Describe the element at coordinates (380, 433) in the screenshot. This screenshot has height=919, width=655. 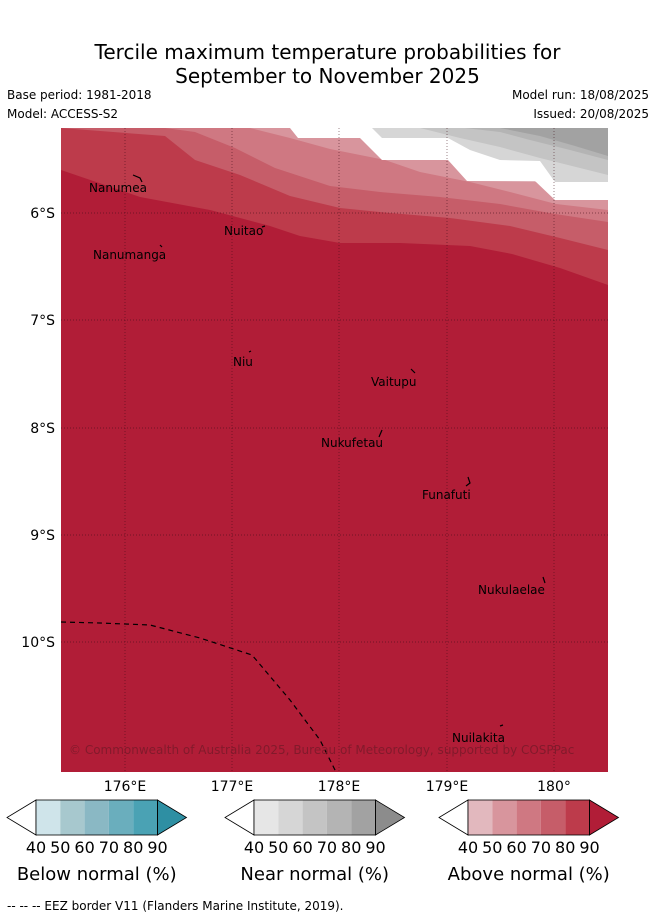
I see `island-nukufetau` at that location.